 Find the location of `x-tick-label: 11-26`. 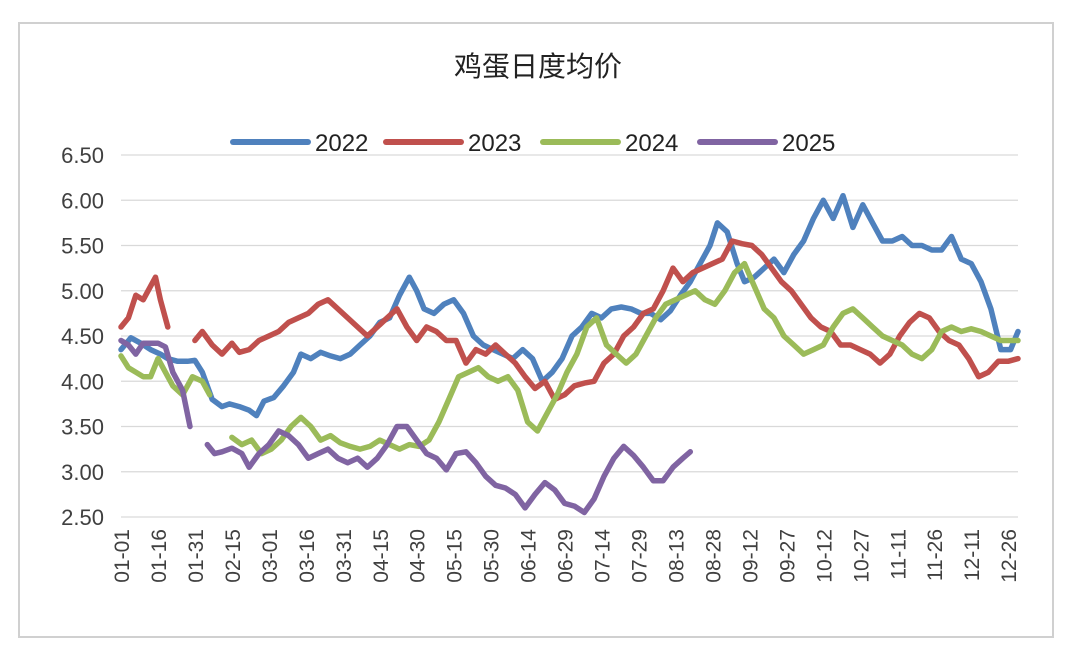

x-tick-label: 11-26 is located at coordinates (935, 555).